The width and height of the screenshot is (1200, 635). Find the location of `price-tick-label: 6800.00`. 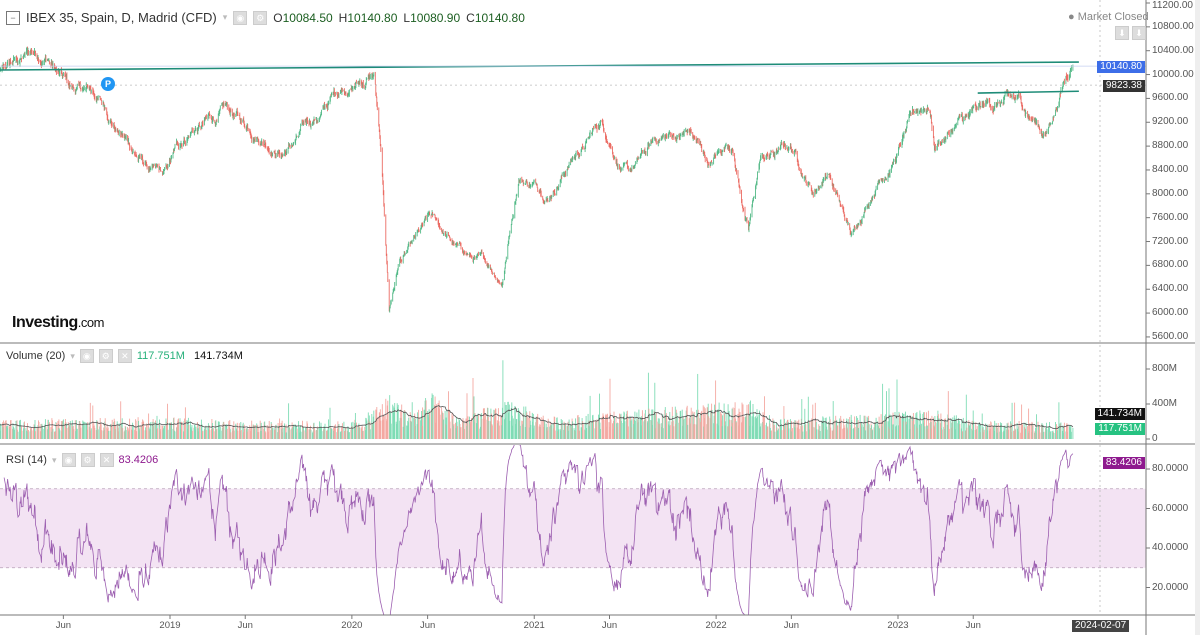

price-tick-label: 6800.00 is located at coordinates (1170, 265).